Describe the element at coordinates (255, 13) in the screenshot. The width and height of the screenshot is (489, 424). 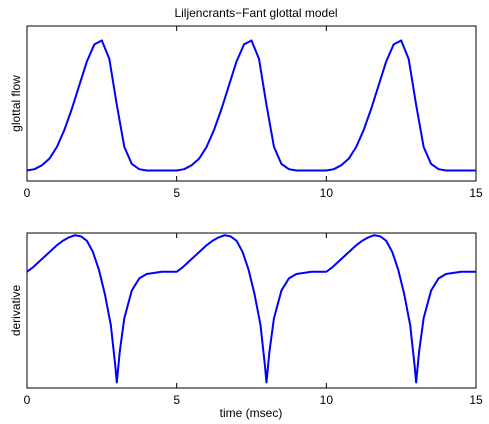
I see `figure-title: Liljencrants−Fant glottal model` at that location.